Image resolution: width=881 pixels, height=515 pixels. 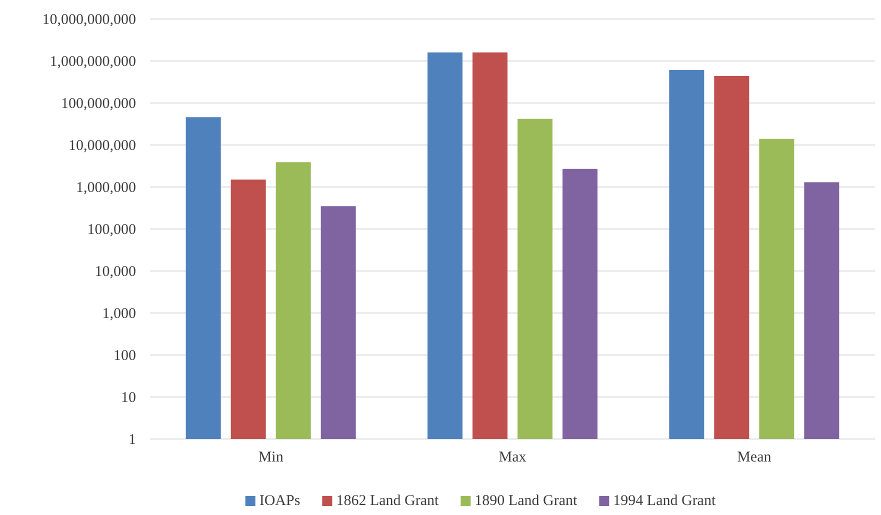 What do you see at coordinates (271, 458) in the screenshot?
I see `x-tick-label: Min` at bounding box center [271, 458].